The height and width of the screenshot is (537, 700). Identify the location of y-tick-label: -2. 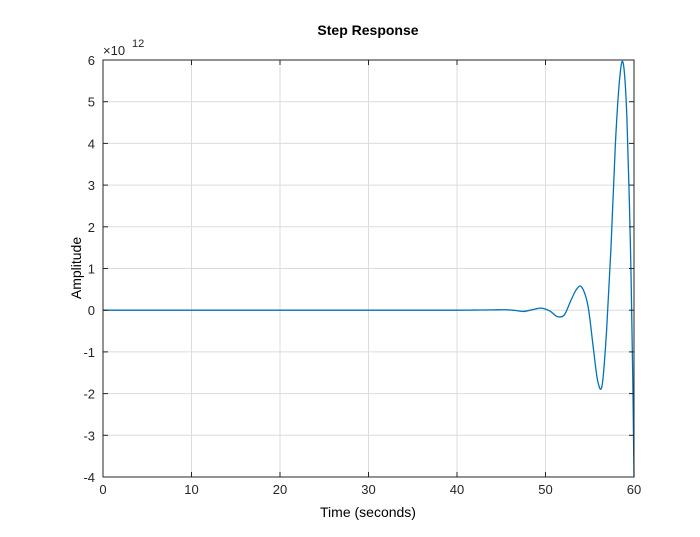
(89, 394).